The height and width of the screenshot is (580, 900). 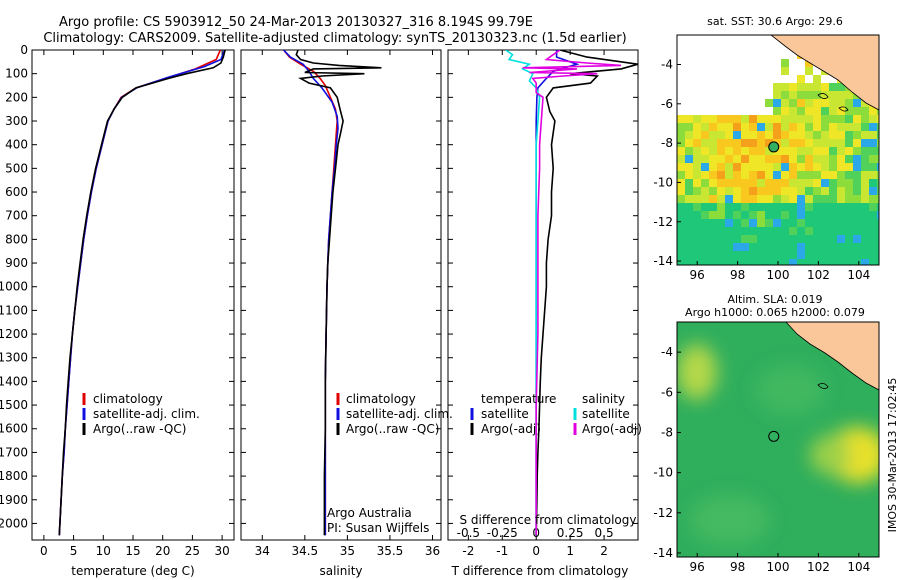 I want to click on map-y-tick-label: -10, so click(x=663, y=182).